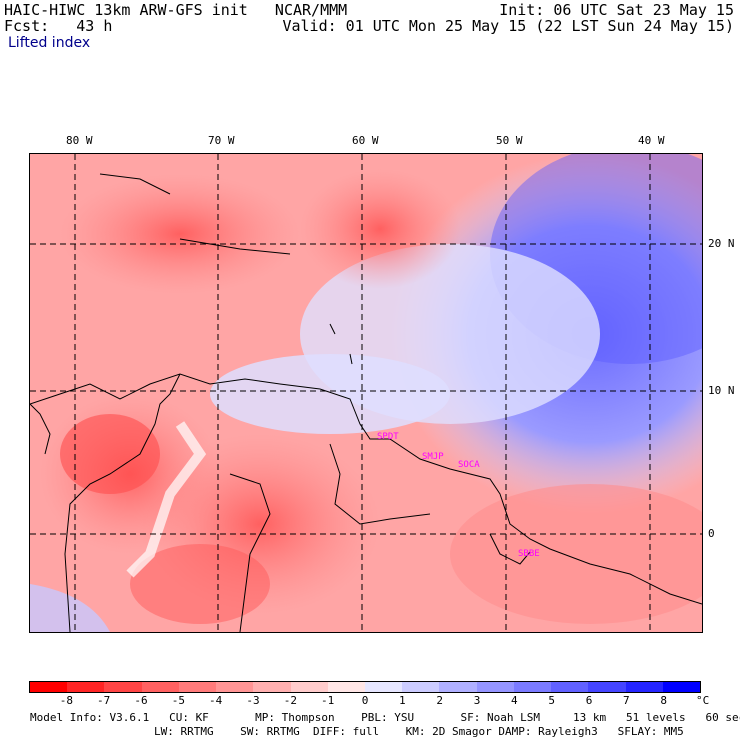  What do you see at coordinates (176, 10) in the screenshot?
I see `model-title: HAIC-HIWC 13km ARW-GFS init NCAR/MMM` at bounding box center [176, 10].